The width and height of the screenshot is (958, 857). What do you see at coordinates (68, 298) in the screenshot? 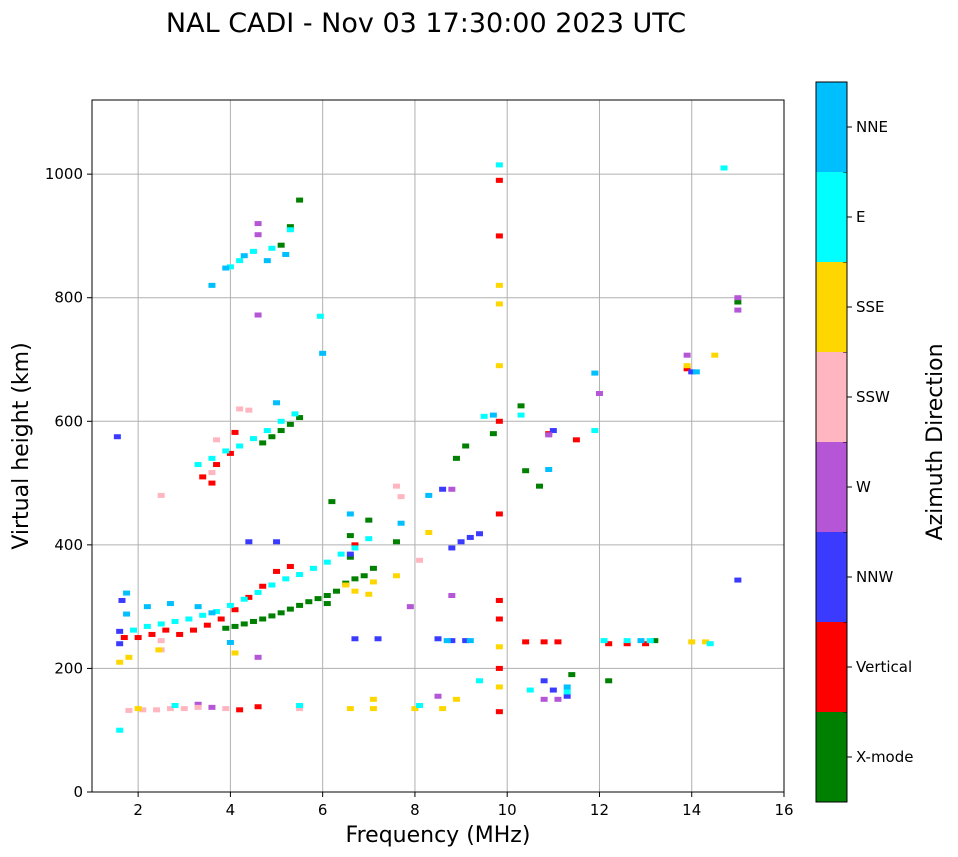
I see `y-tick-label: 800` at bounding box center [68, 298].